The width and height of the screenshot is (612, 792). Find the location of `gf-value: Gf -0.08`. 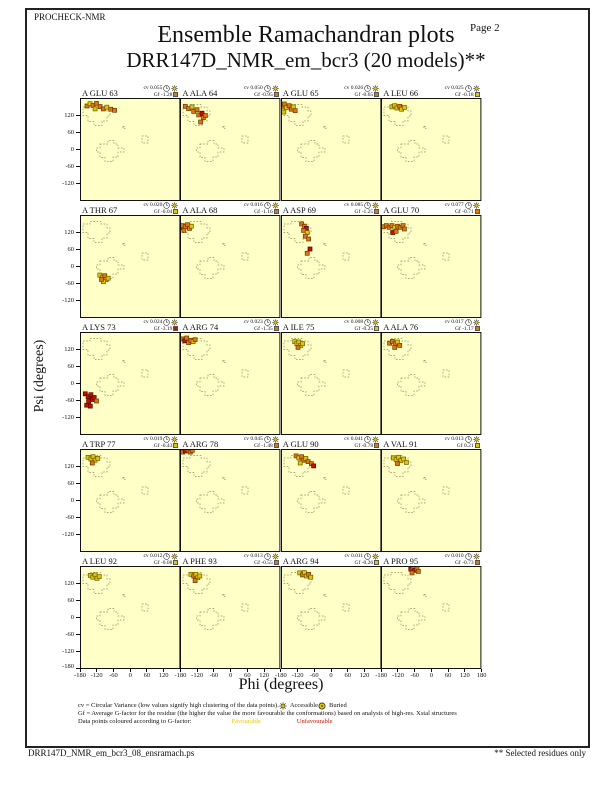

gf-value: Gf -0.08 is located at coordinates (166, 563).